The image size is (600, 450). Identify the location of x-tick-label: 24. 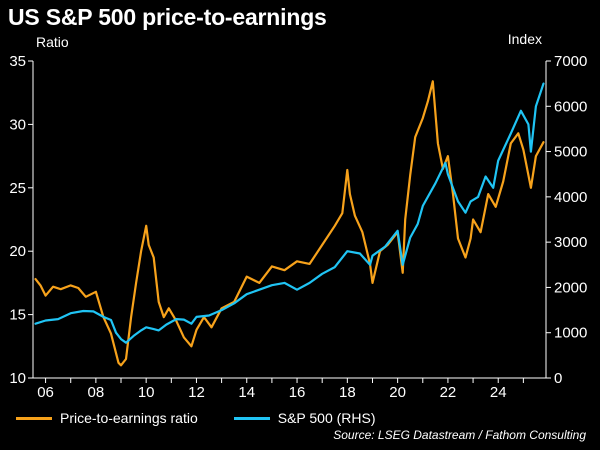
(498, 392).